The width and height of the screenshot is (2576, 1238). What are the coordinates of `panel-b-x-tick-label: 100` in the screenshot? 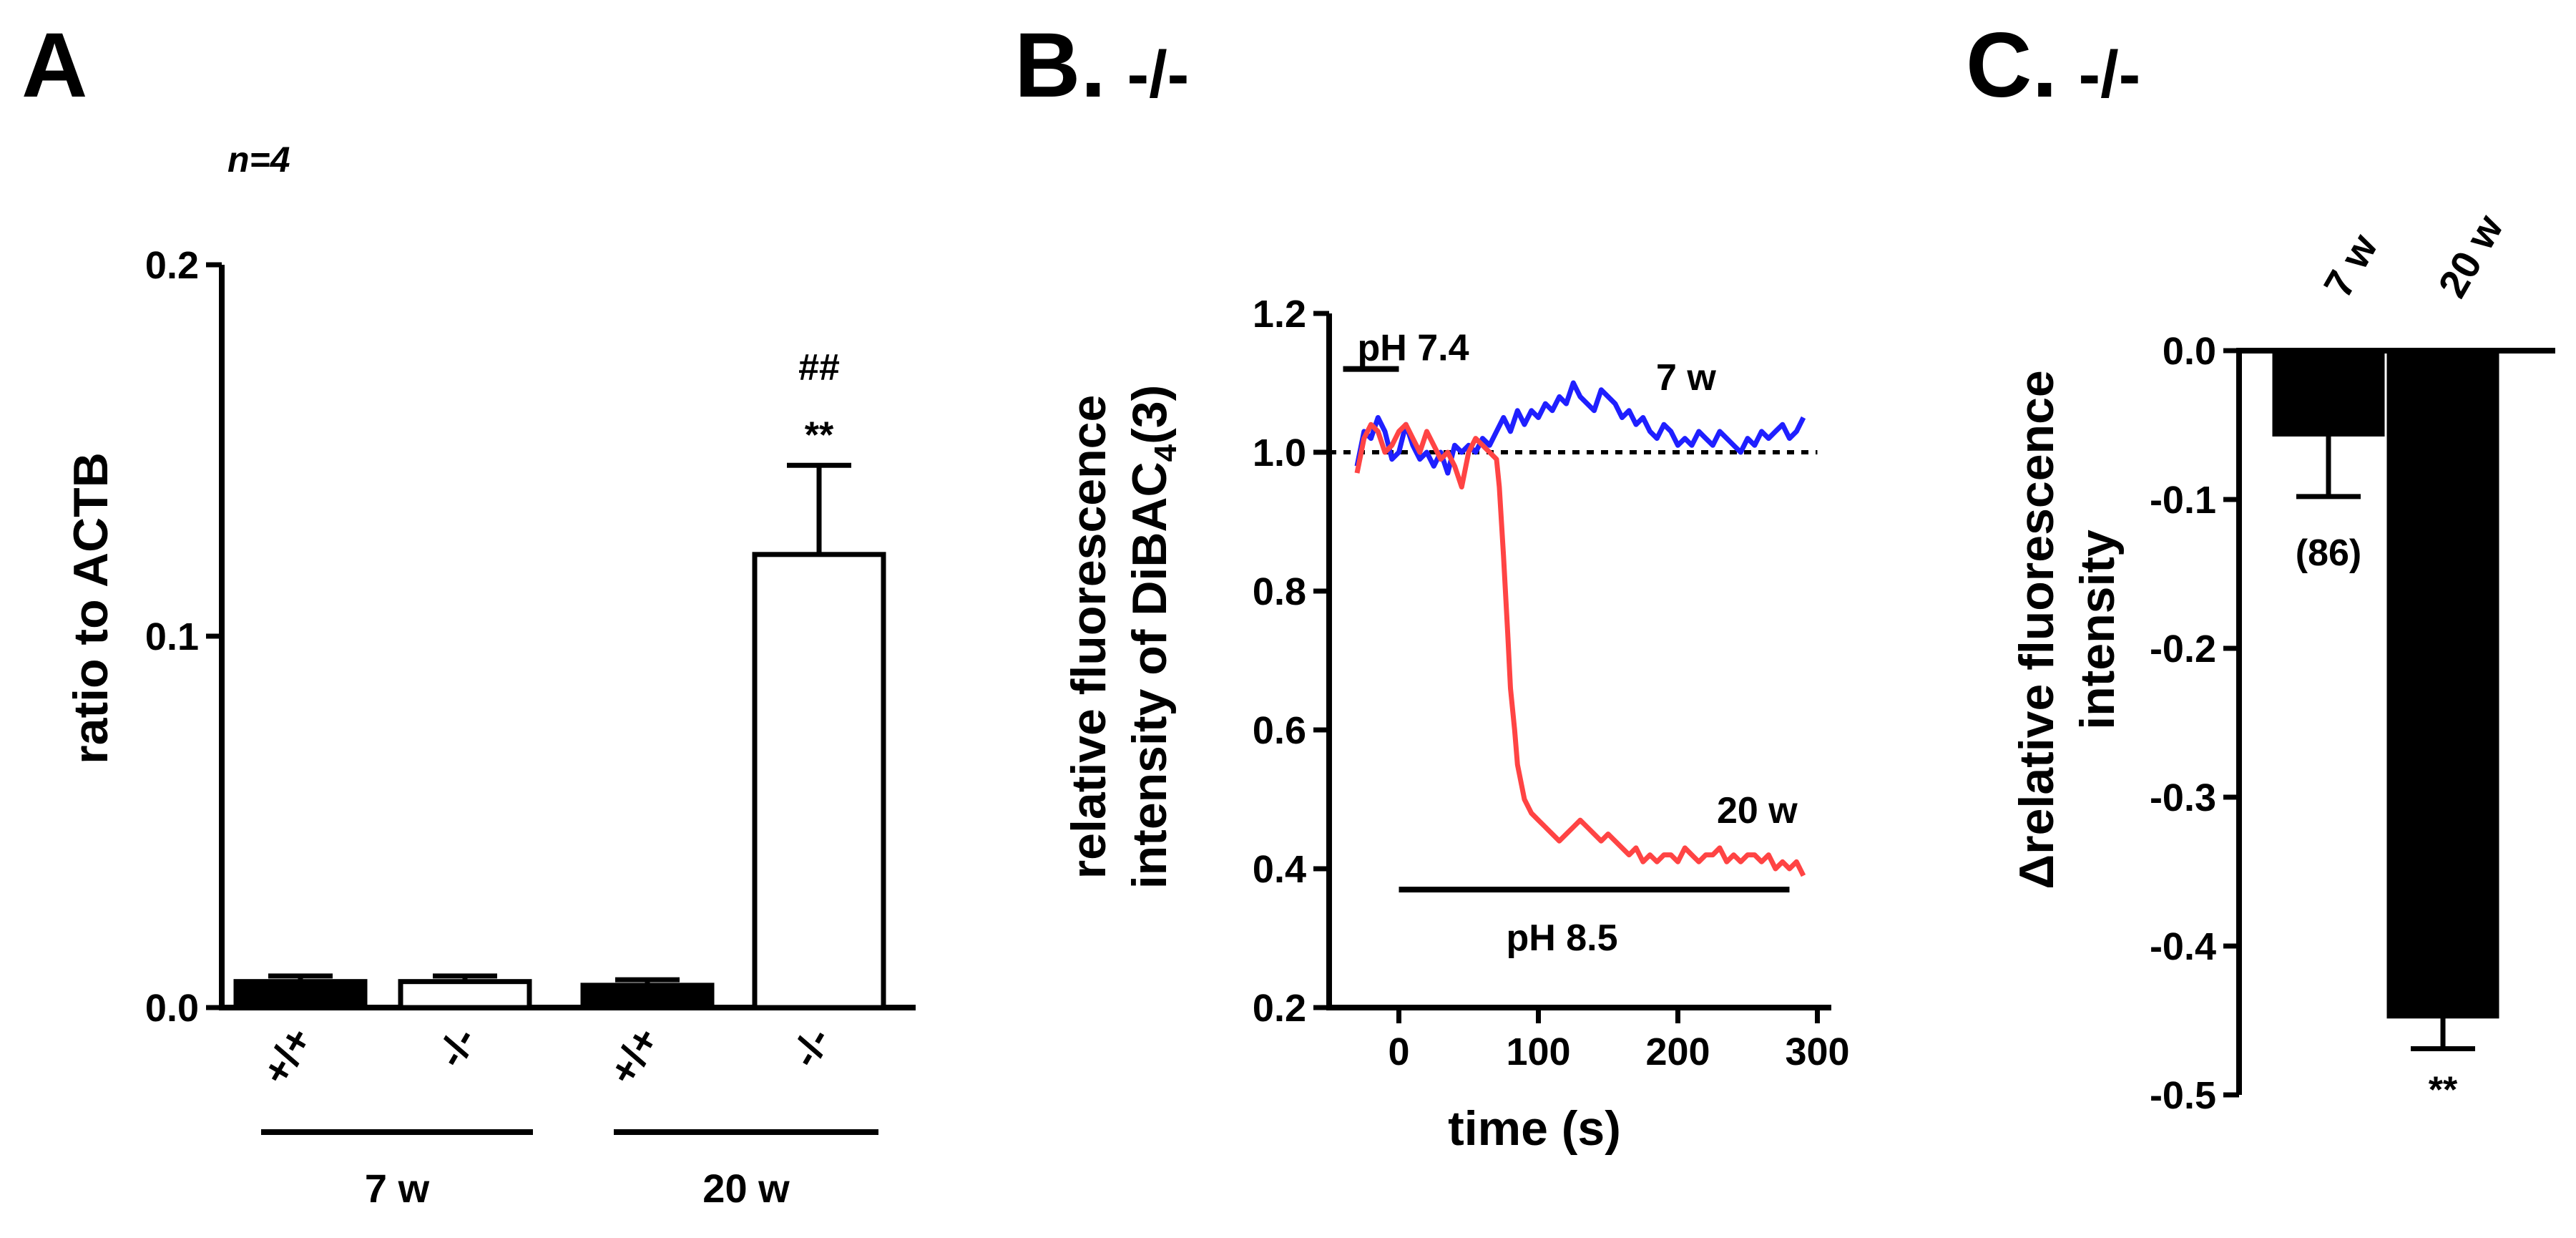 It's located at (1538, 1051).